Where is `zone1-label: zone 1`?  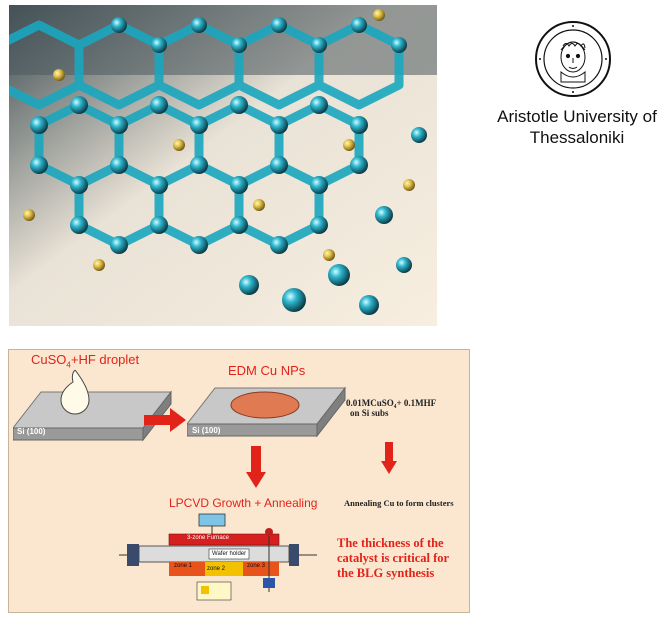 zone1-label: zone 1 is located at coordinates (183, 566).